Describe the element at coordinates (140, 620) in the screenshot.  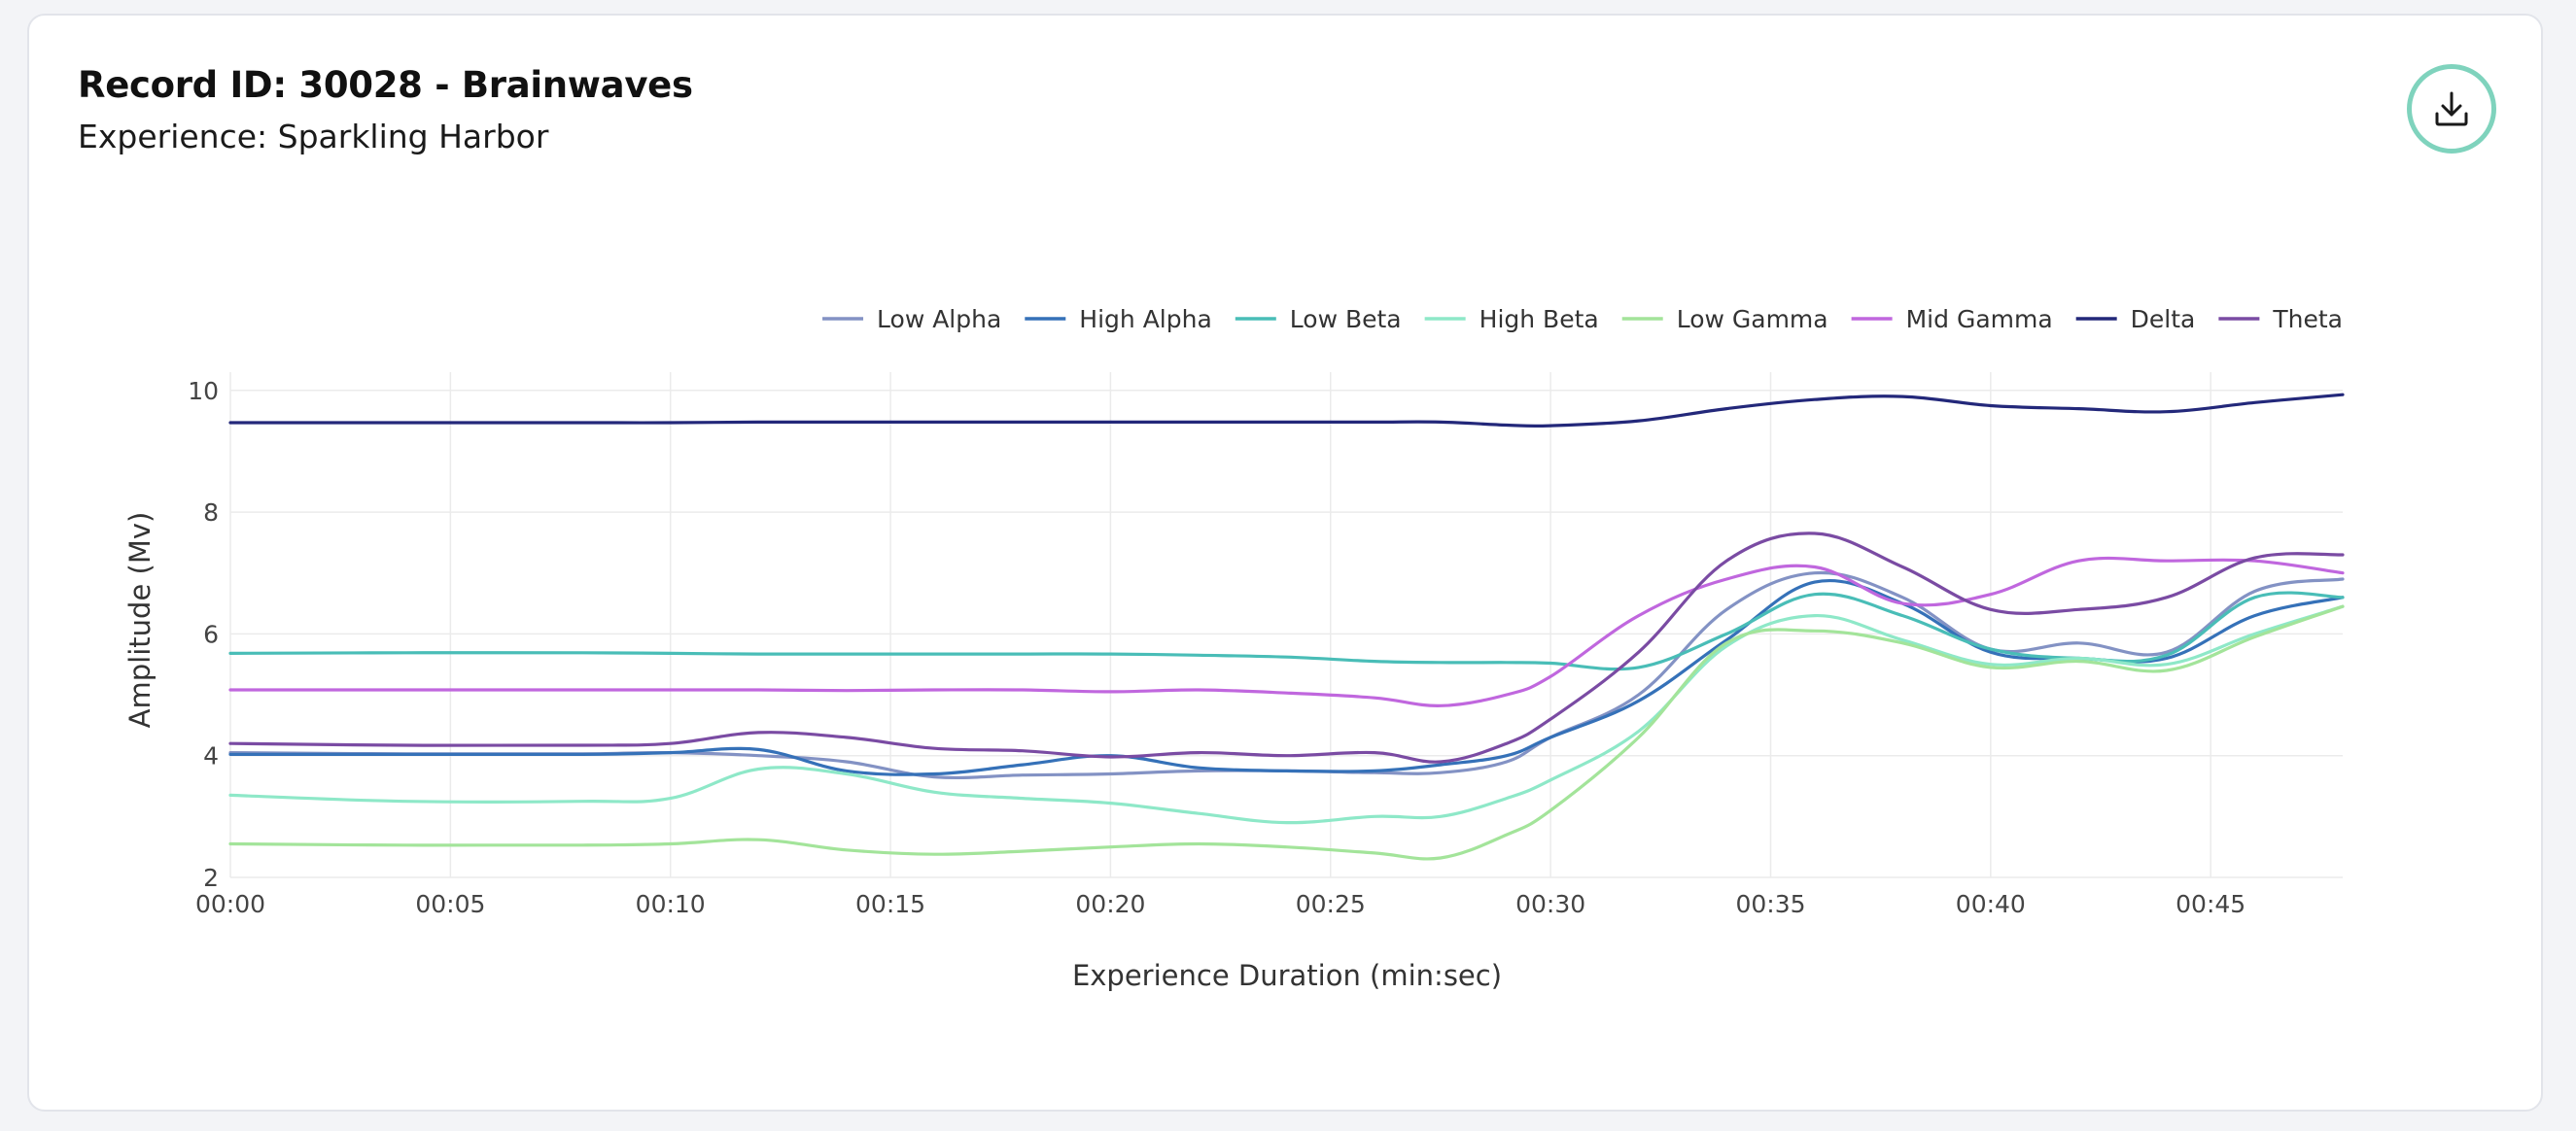
I see `y-axis-title: Amplitude (Mv)` at that location.